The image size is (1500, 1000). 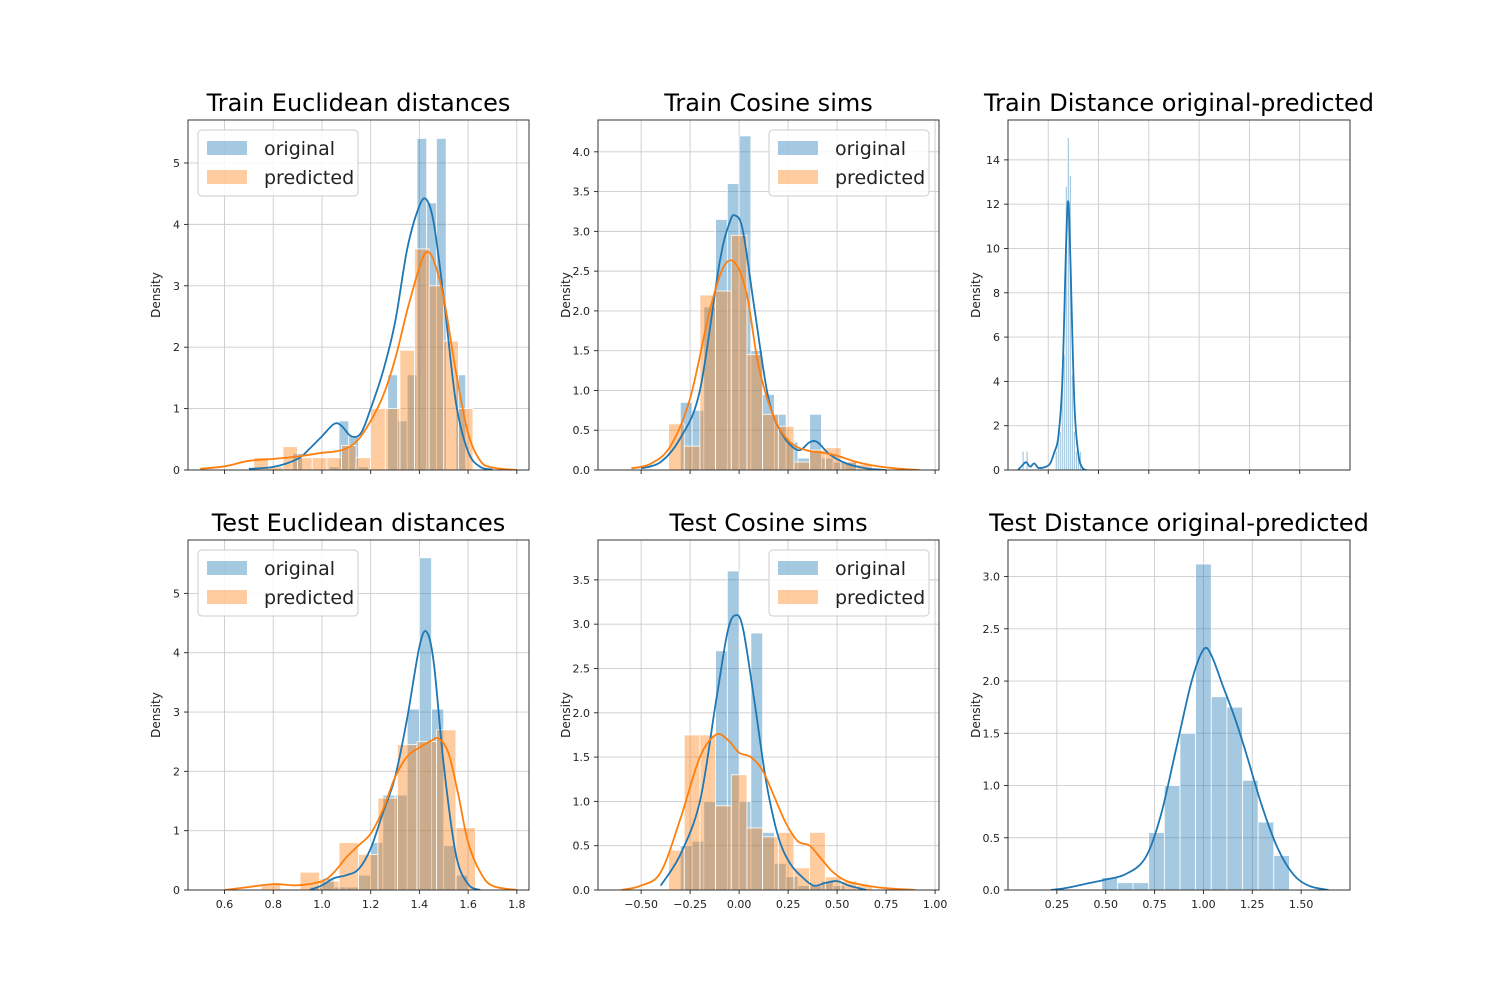 I want to click on x-tick-label: 0.00, so click(x=739, y=904).